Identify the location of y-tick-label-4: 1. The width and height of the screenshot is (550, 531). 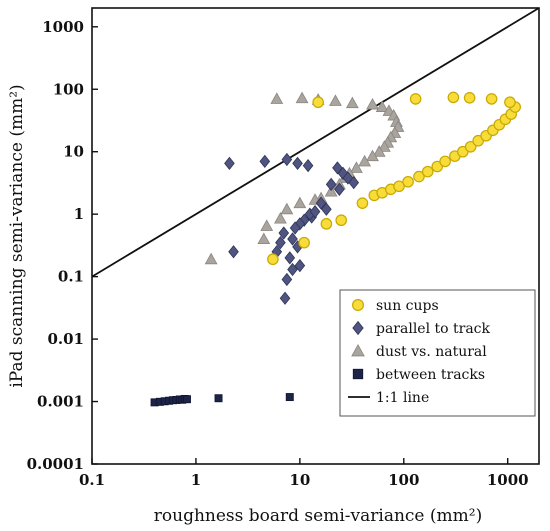
(79, 214).